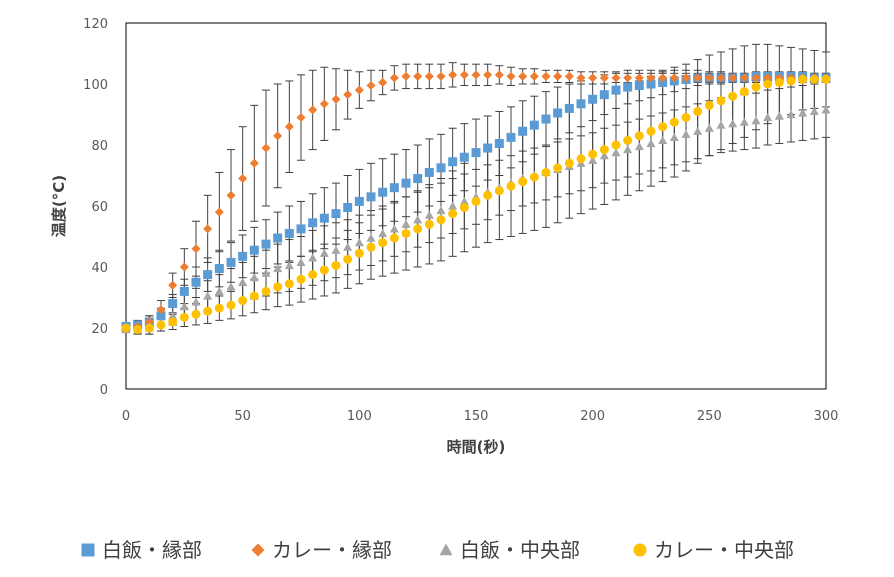  What do you see at coordinates (99, 146) in the screenshot?
I see `y-tick-label: 80` at bounding box center [99, 146].